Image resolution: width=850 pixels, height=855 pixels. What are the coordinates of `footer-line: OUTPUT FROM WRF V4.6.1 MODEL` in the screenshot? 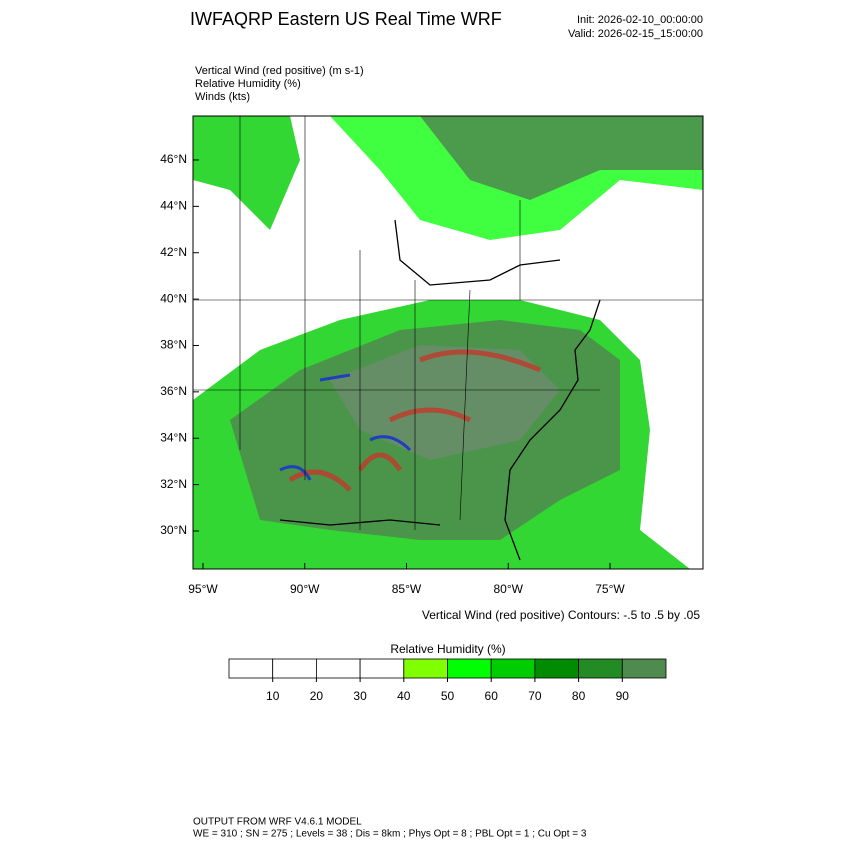 It's located at (277, 822).